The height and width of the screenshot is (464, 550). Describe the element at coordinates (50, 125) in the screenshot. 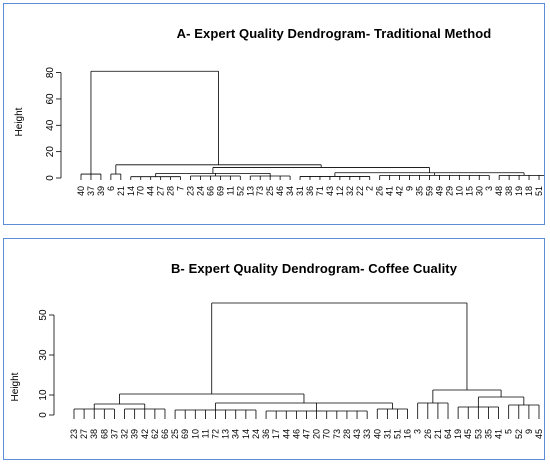

I see `y-tick-label: 40` at that location.